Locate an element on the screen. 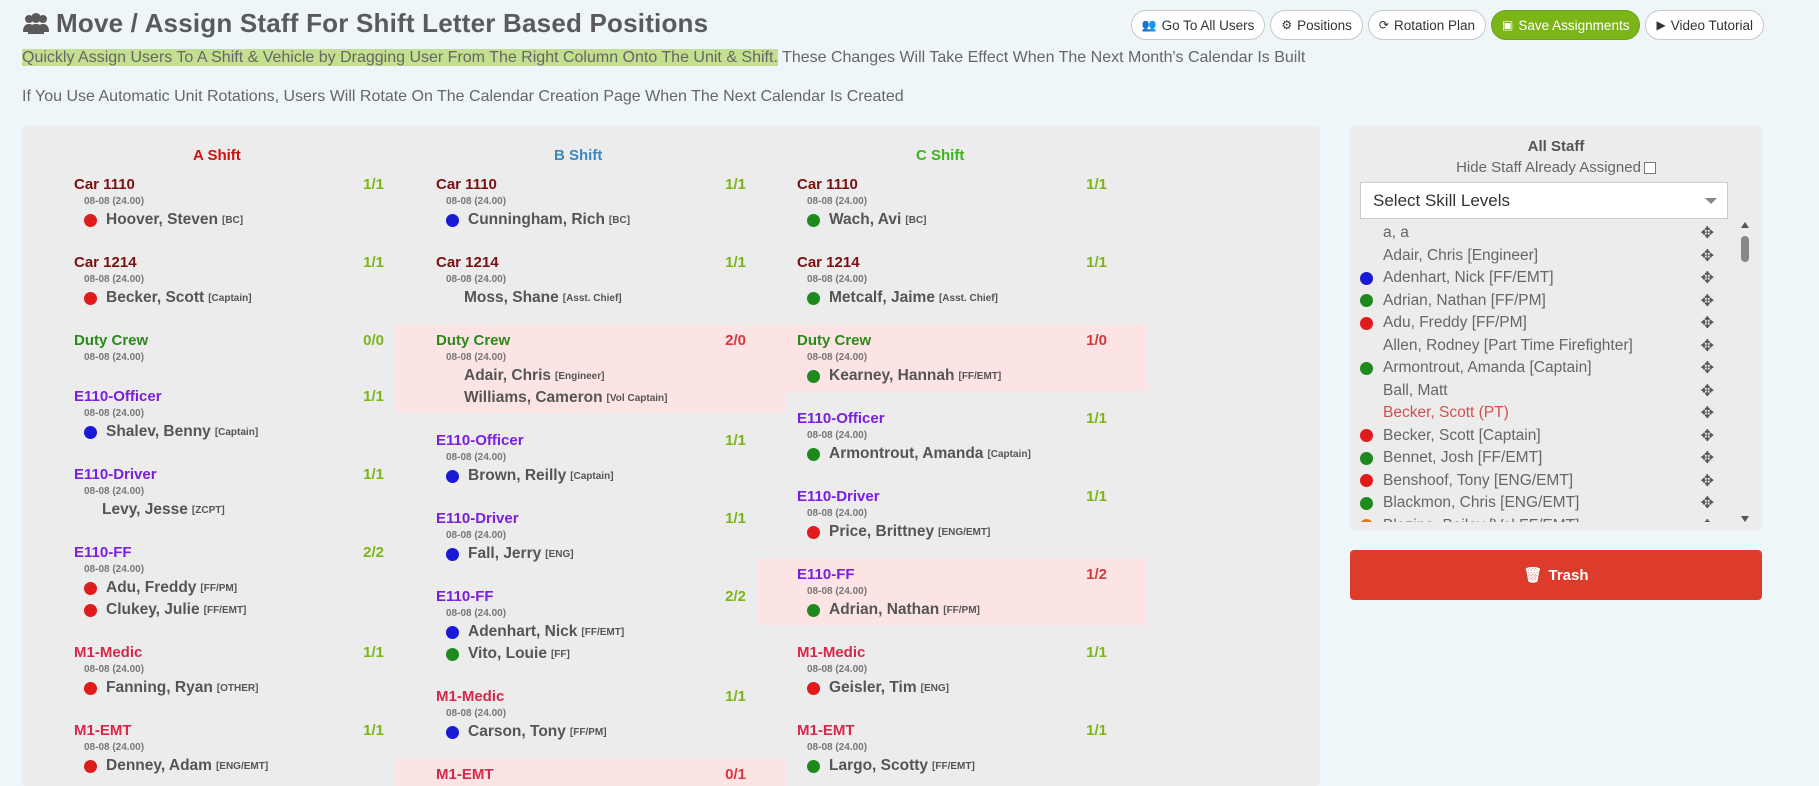 The image size is (1819, 786). go-to-all-users-button: 👥 Go To All Users is located at coordinates (1198, 25).